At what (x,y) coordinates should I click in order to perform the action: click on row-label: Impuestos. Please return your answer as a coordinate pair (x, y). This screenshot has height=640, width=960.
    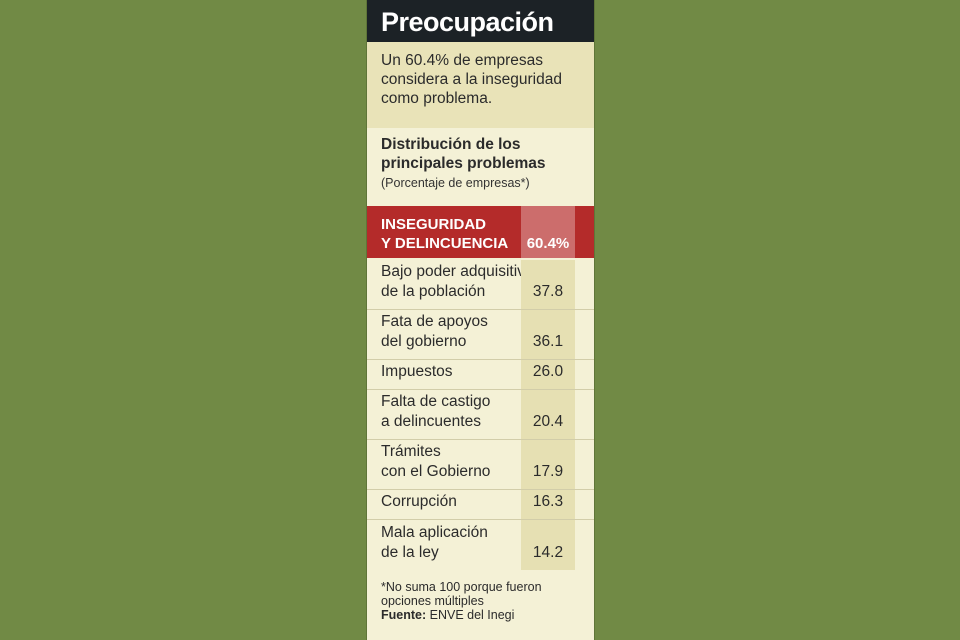
    Looking at the image, I should click on (417, 371).